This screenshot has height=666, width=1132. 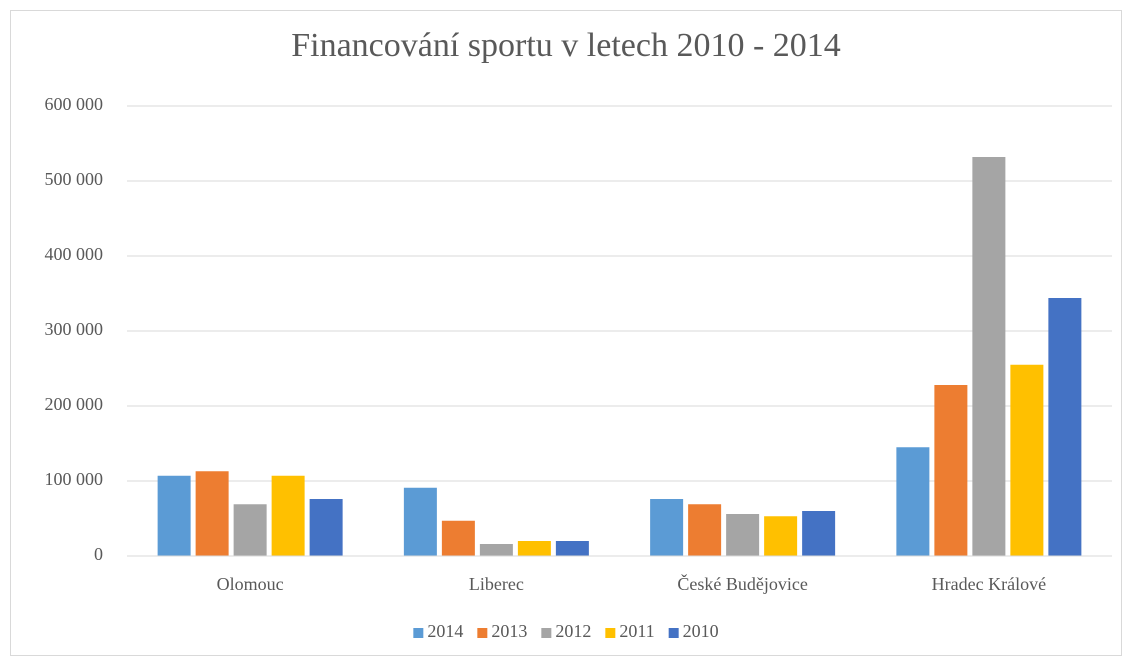 I want to click on y-tick-label: 0, so click(x=98, y=554).